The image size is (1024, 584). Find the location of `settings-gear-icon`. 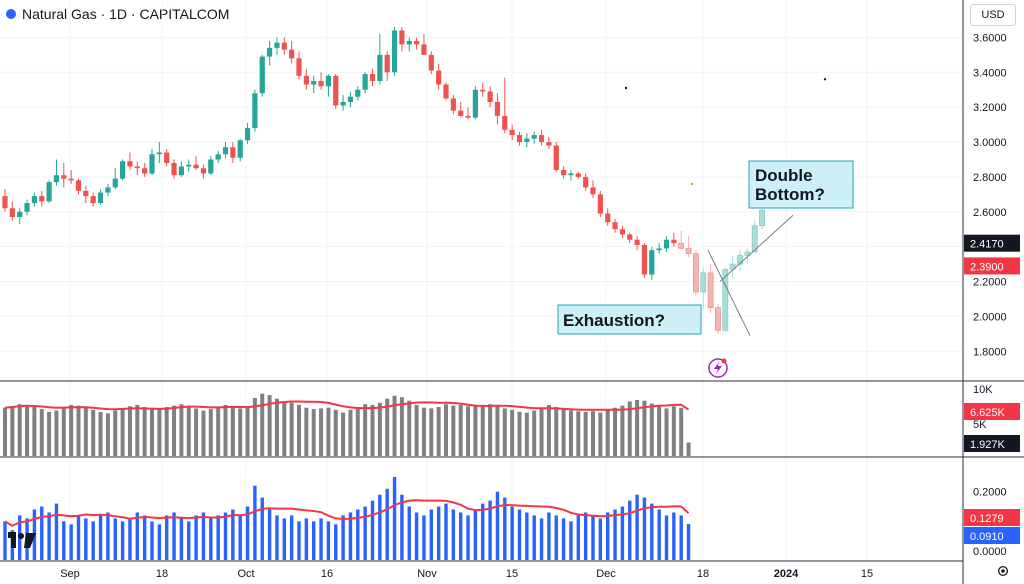

settings-gear-icon is located at coordinates (1003, 571).